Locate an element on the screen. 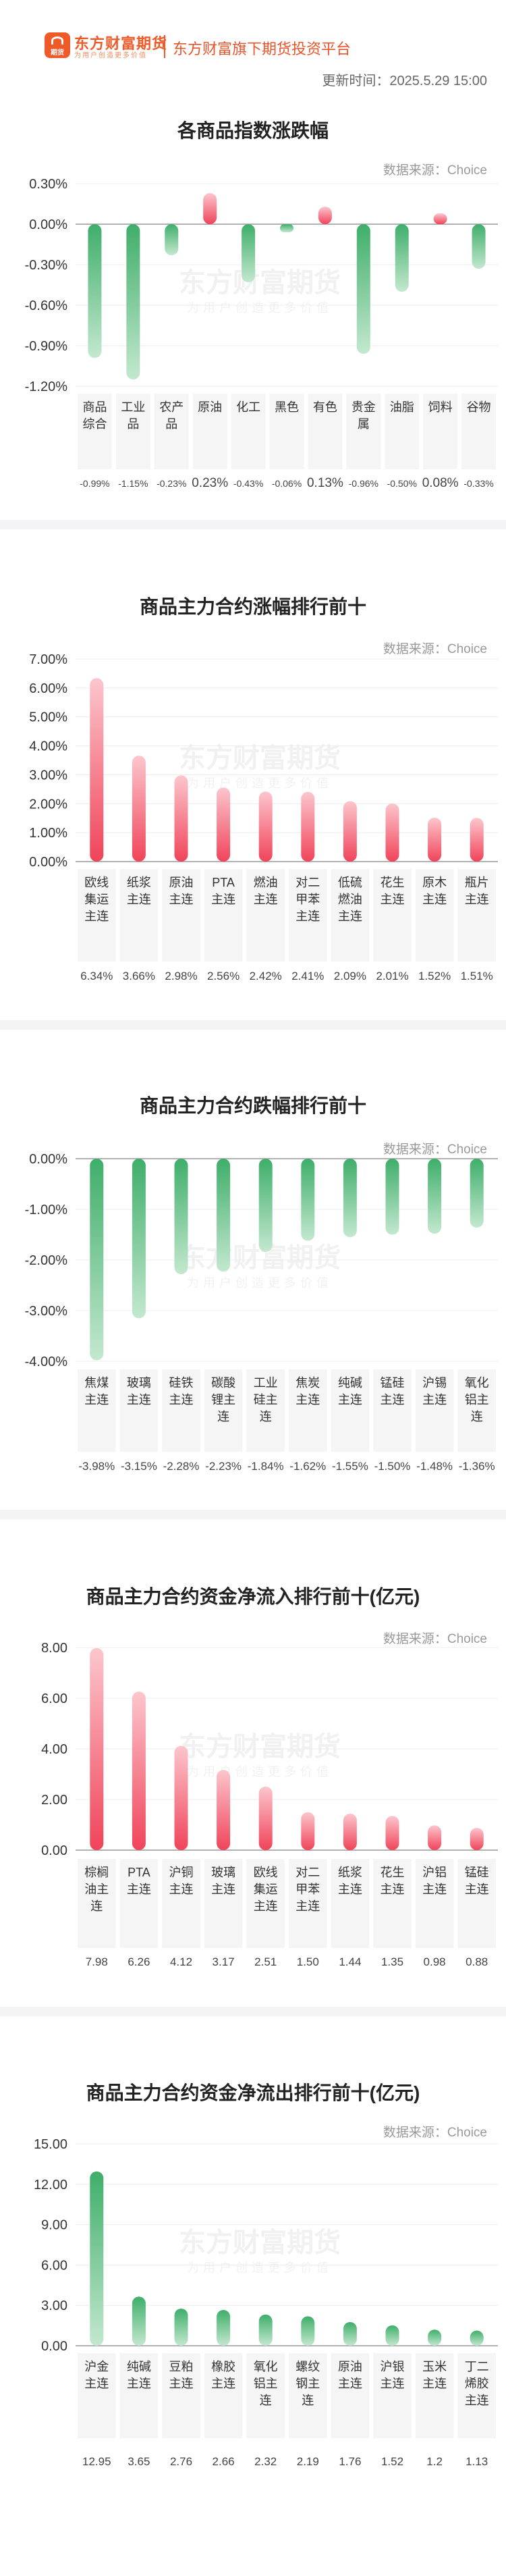 The image size is (506, 2576). value-label: -0.50% is located at coordinates (402, 483).